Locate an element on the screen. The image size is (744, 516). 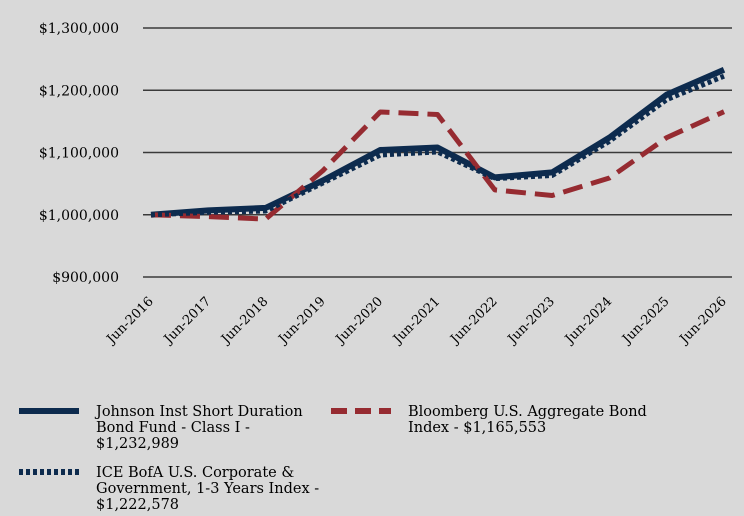
legend-swatch-solid is located at coordinates (49, 411).